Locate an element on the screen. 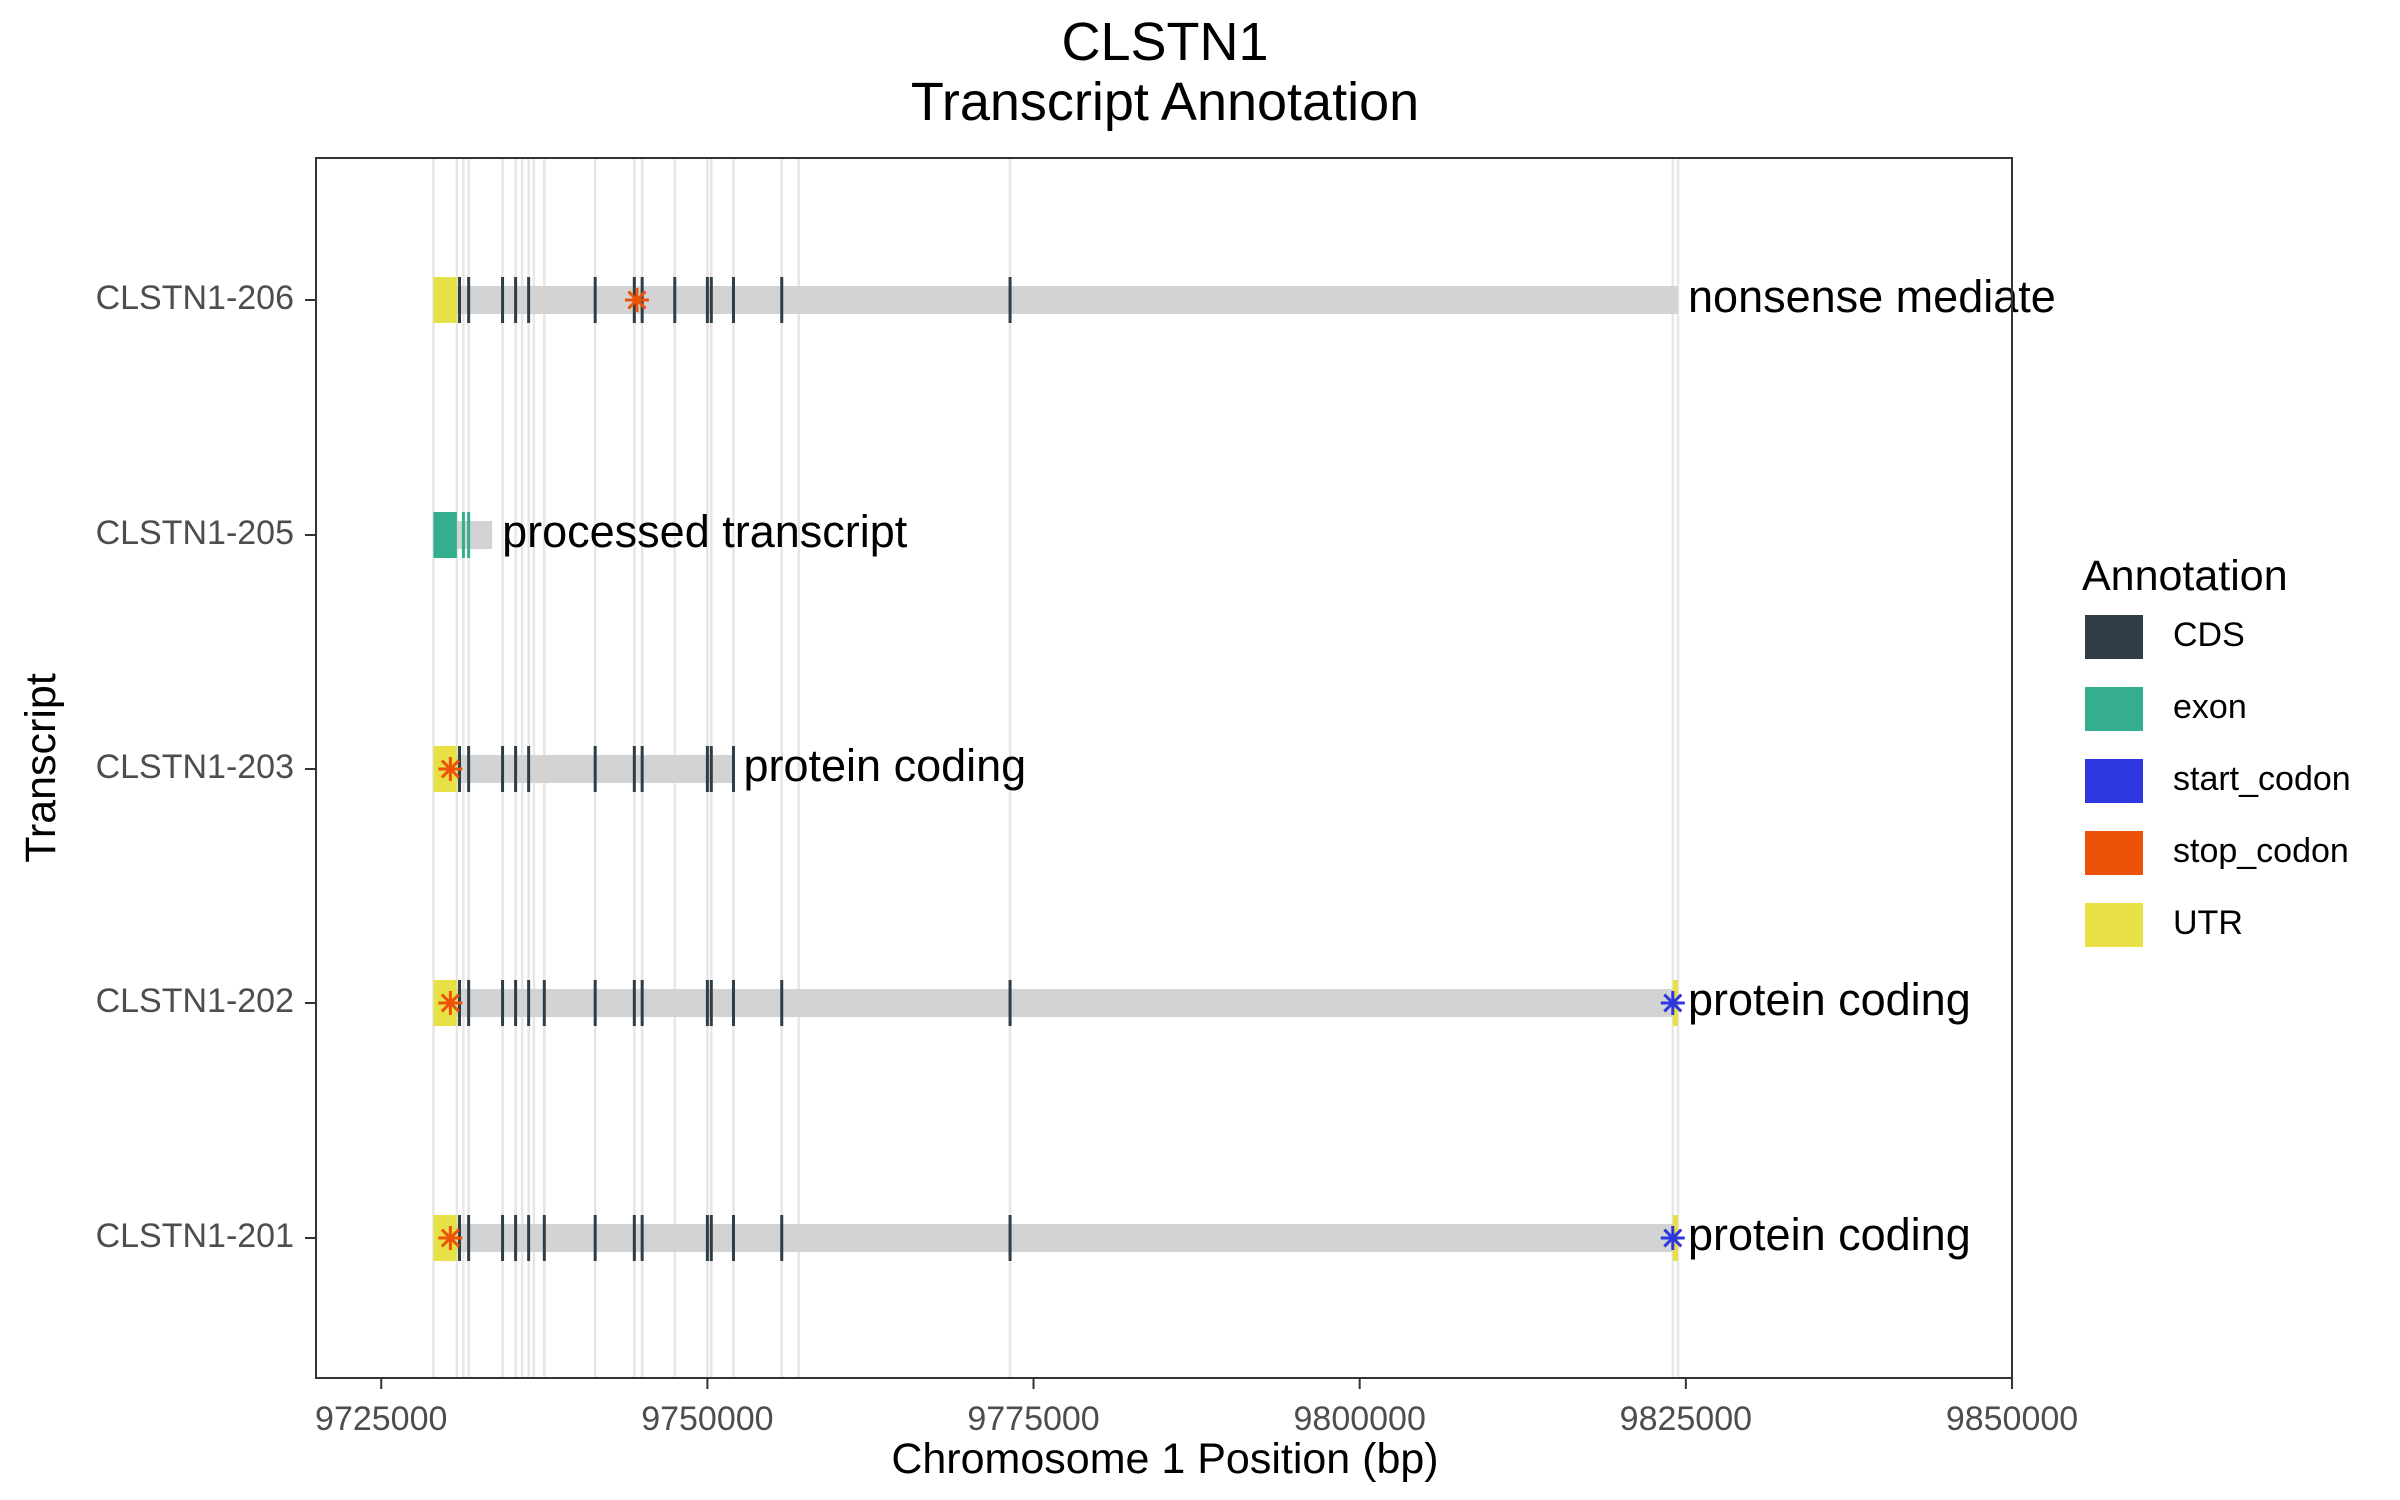 Image resolution: width=2400 pixels, height=1500 pixels. utr-block is located at coordinates (445, 300).